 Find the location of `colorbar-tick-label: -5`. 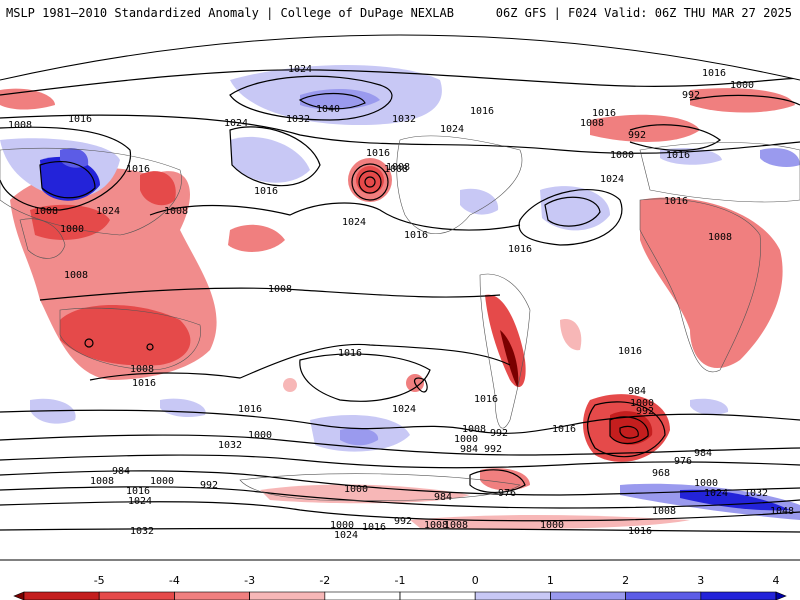

colorbar-tick-label: -5 is located at coordinates (99, 580).